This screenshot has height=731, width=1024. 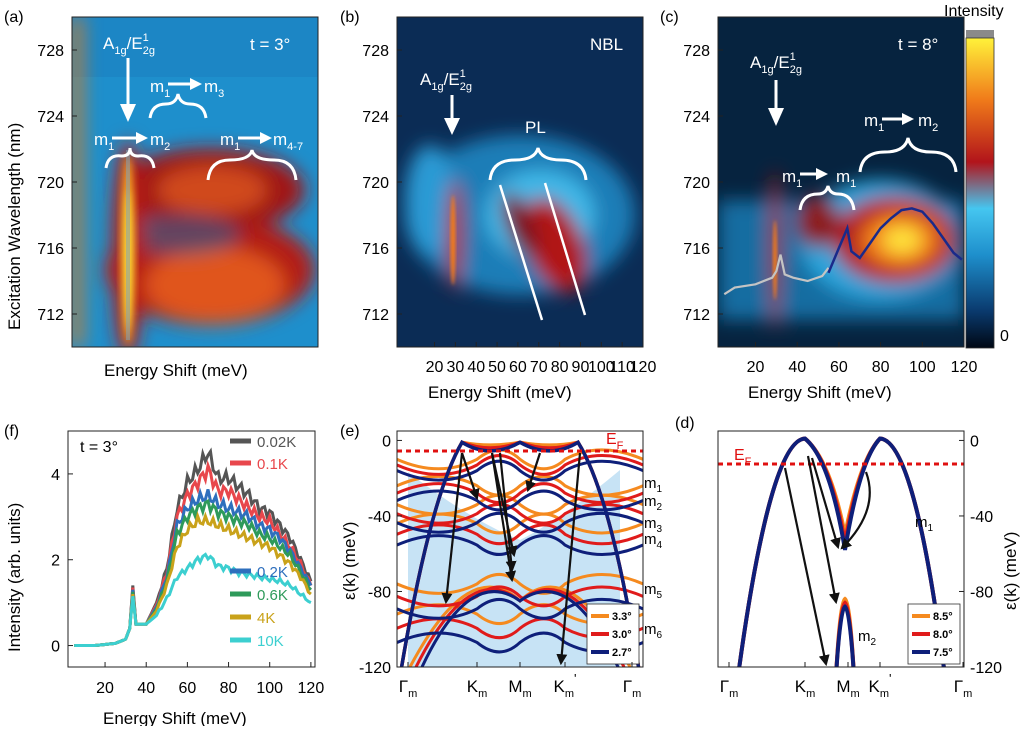 I want to click on heatmap-c-trace-gray, so click(x=776, y=275).